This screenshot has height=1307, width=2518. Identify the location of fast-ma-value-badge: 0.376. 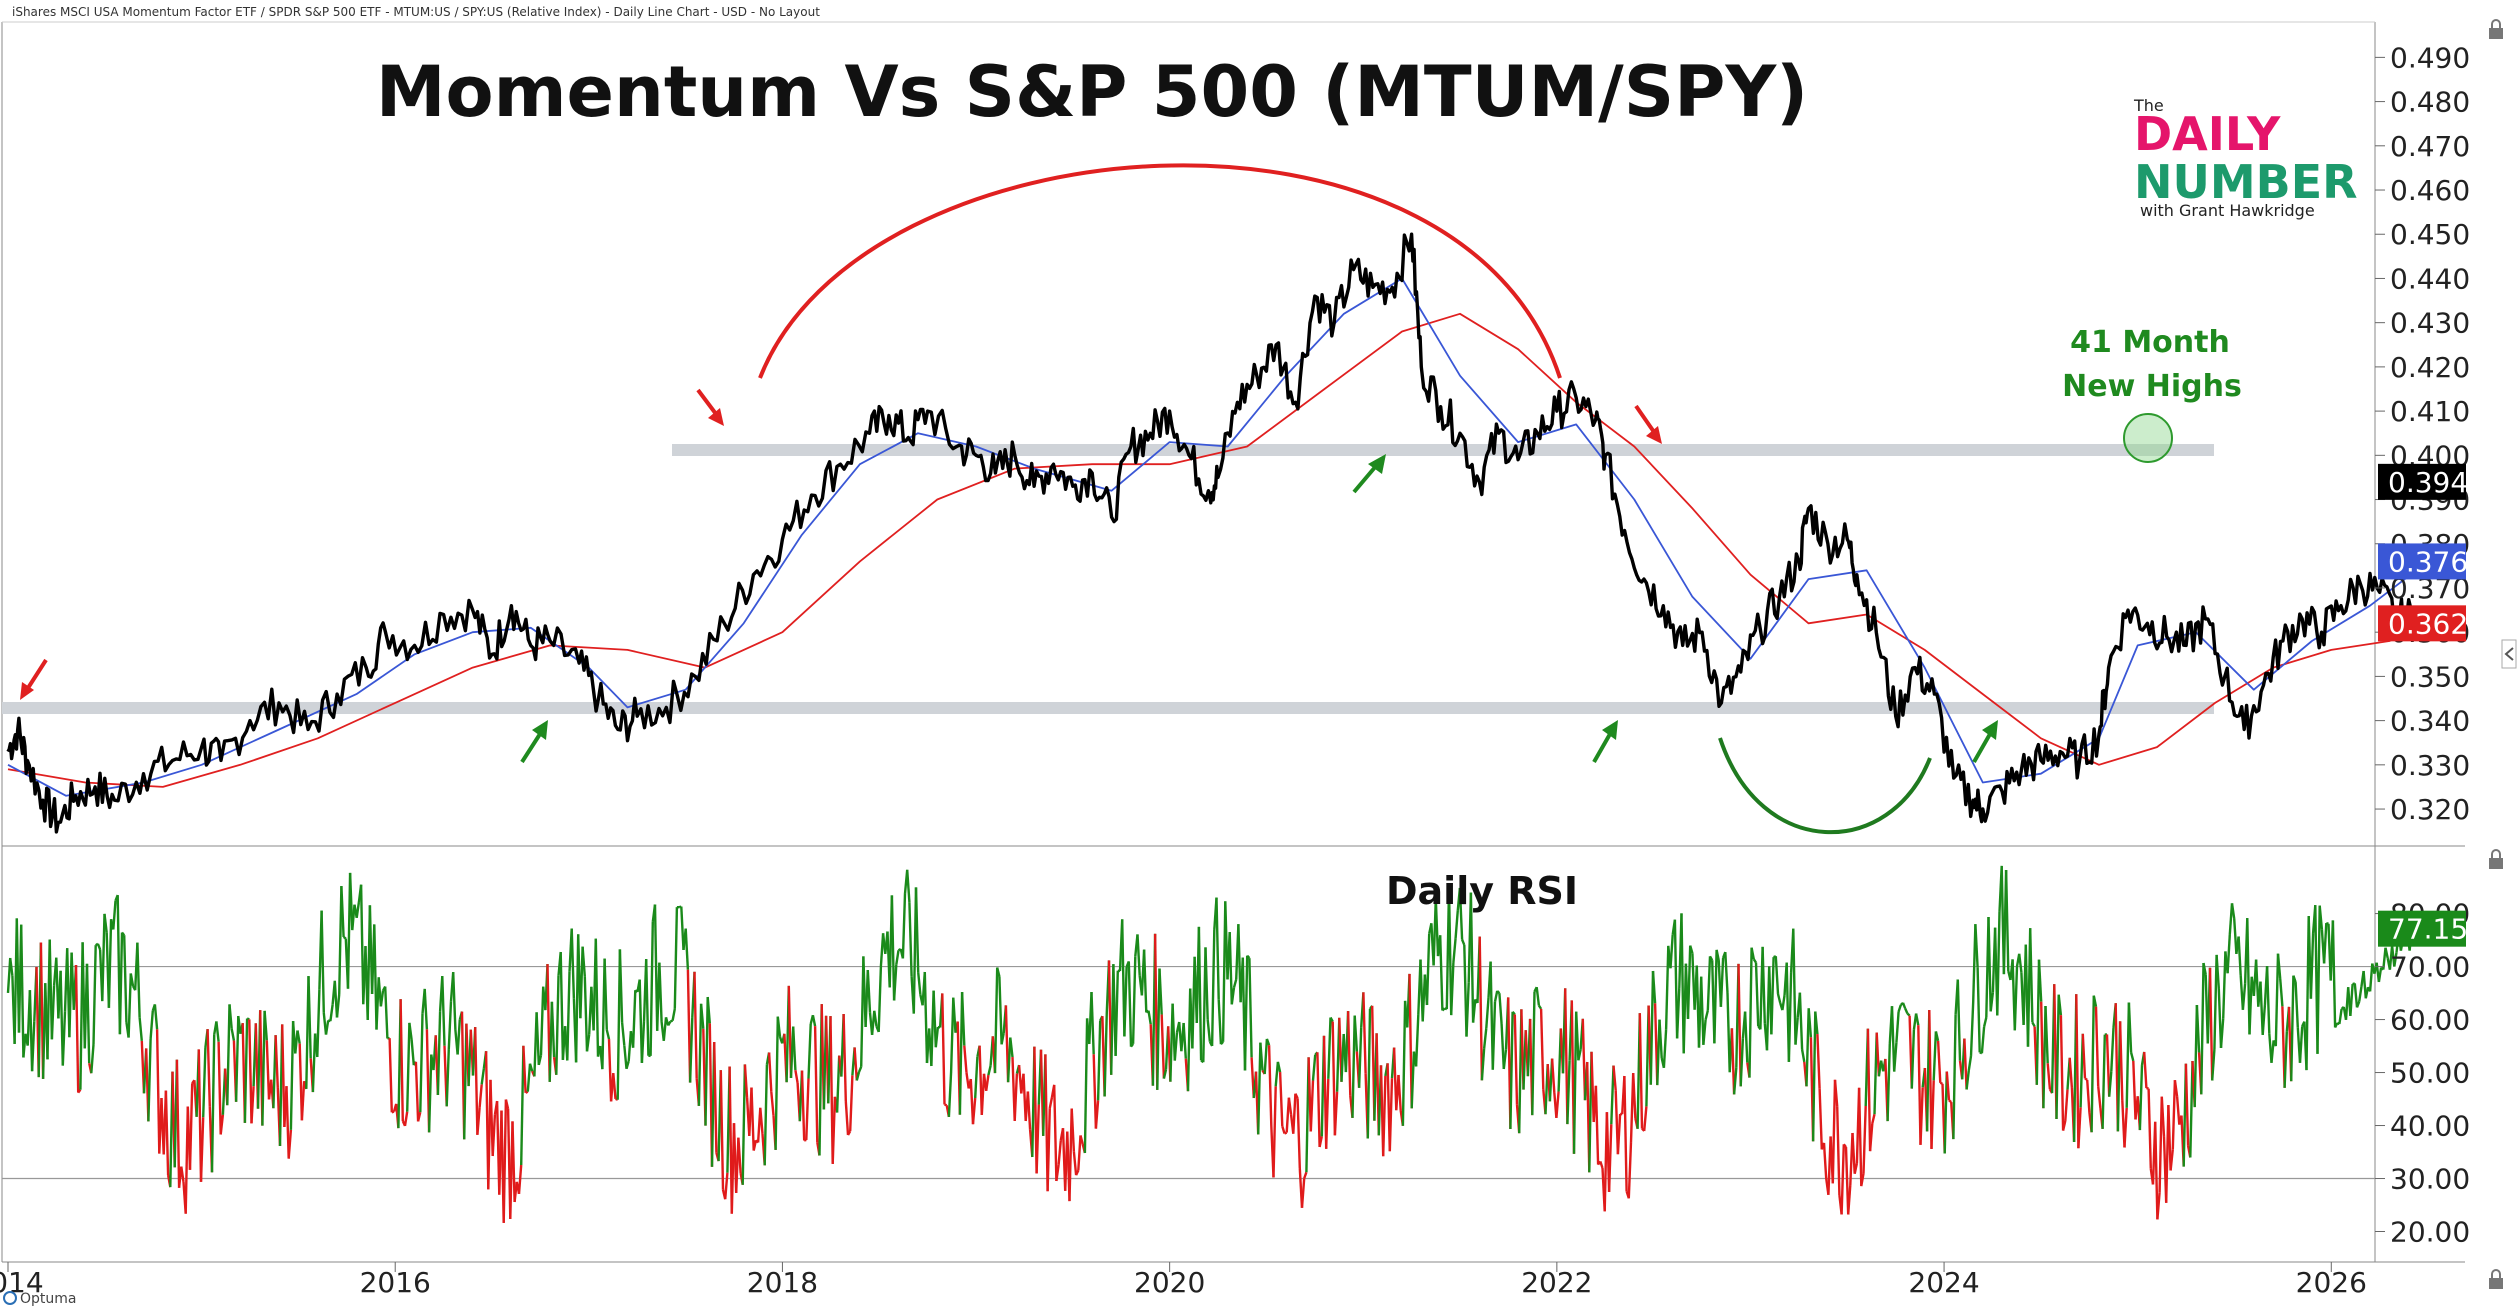
(2428, 561).